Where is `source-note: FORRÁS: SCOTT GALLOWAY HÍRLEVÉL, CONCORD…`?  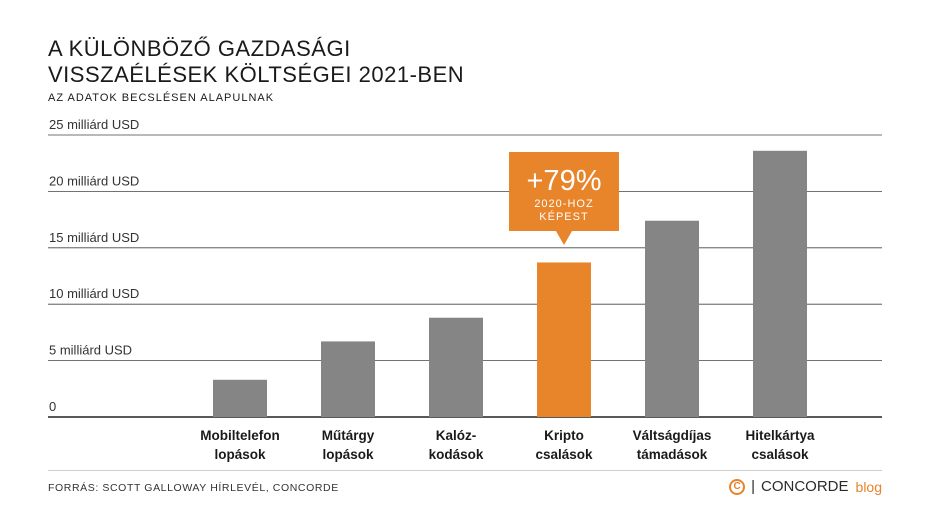
source-note: FORRÁS: SCOTT GALLOWAY HÍRLEVÉL, CONCORD… is located at coordinates (193, 488).